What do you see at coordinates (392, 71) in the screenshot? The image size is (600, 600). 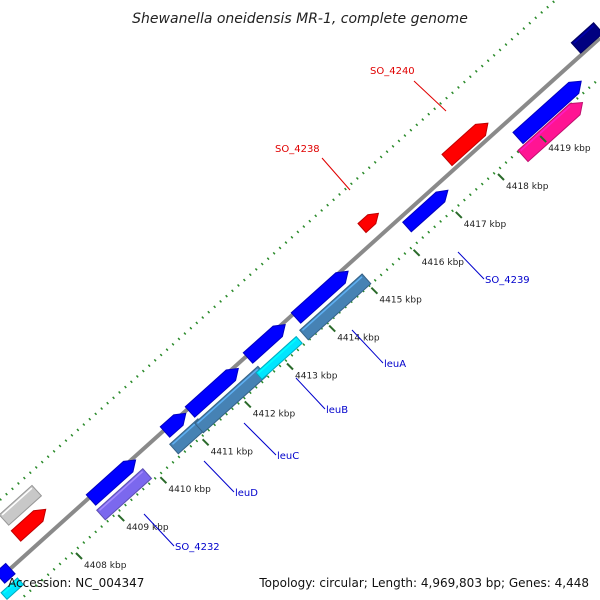 I see `gene-label-so-4240: SO_4240` at bounding box center [392, 71].